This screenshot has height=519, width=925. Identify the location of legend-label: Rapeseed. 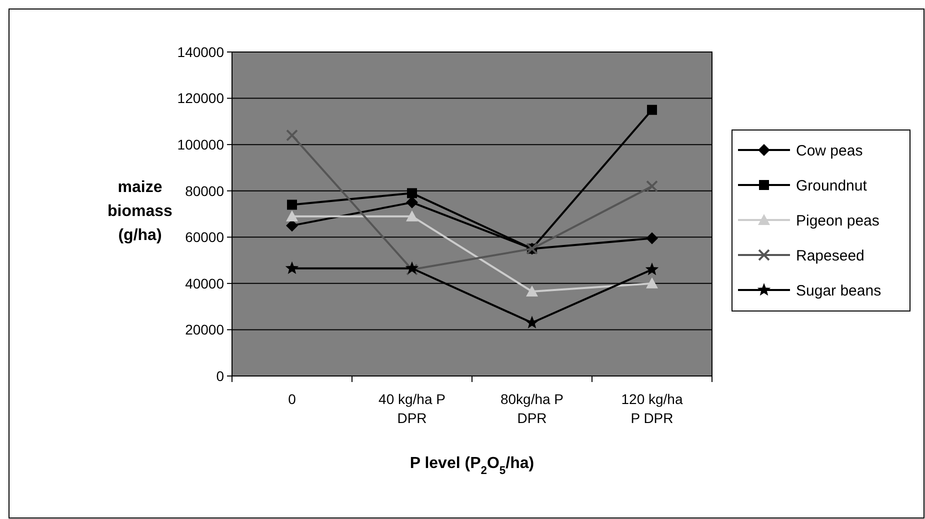
(830, 255).